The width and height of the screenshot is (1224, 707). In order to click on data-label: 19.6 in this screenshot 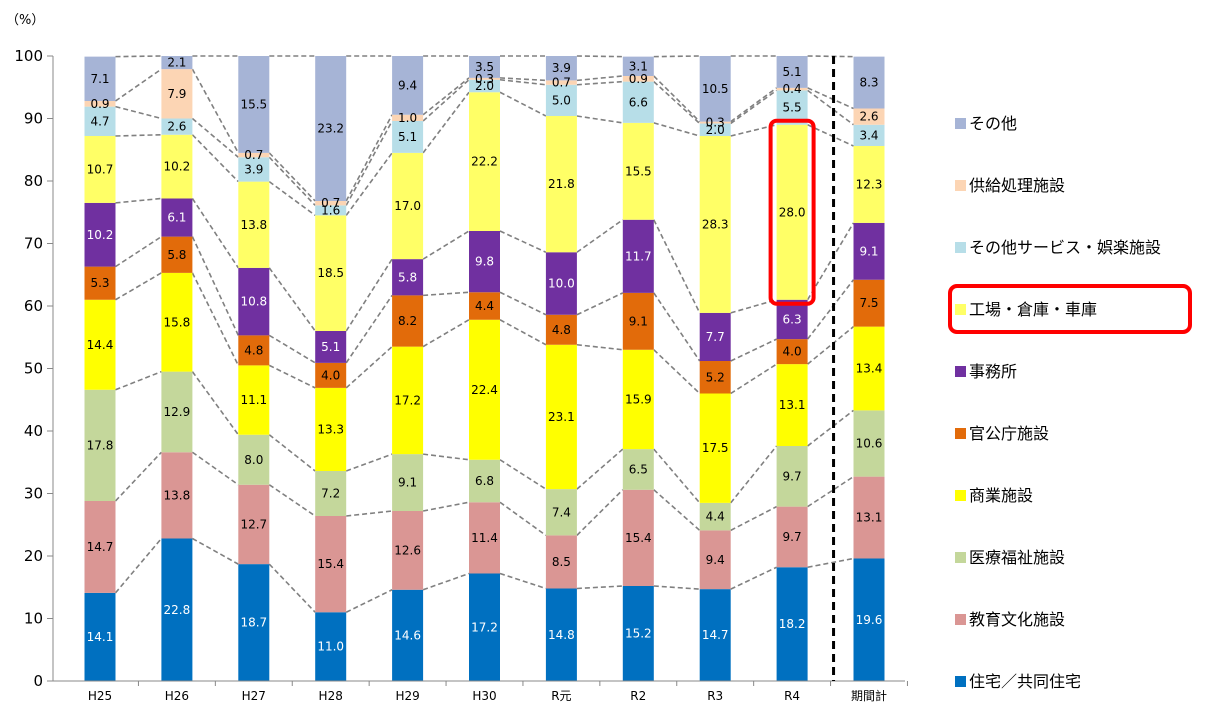, I will do `click(869, 620)`.